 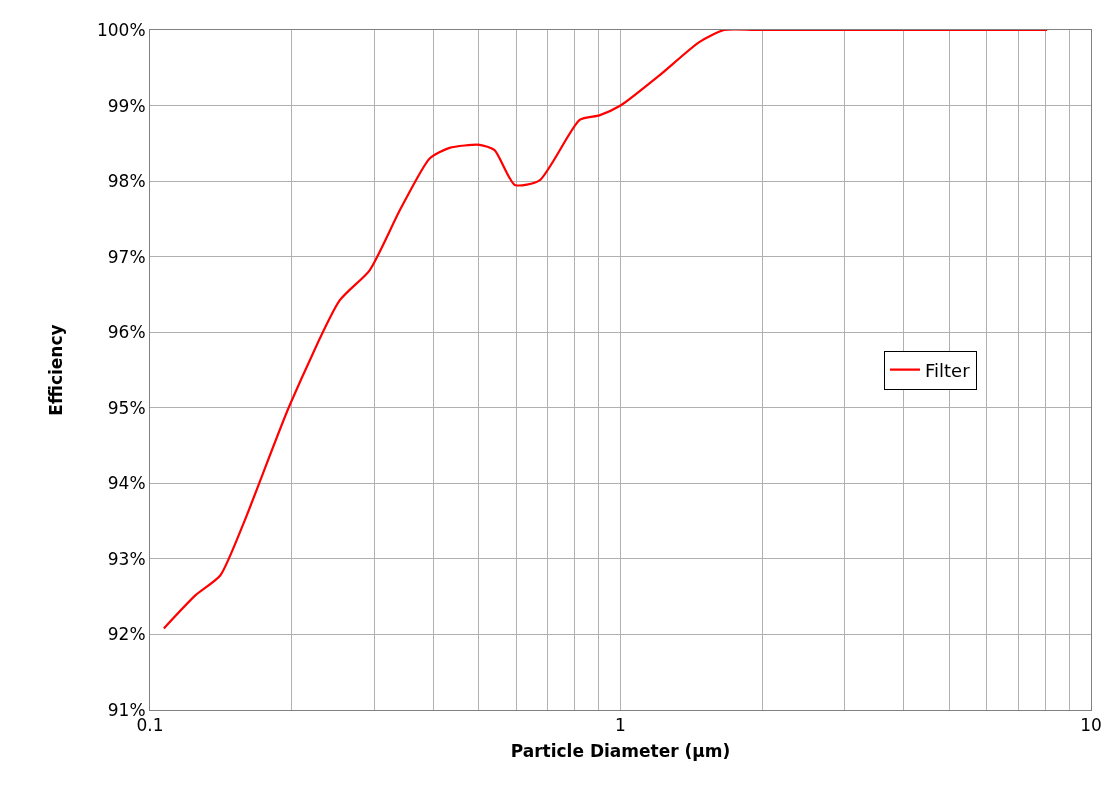 What do you see at coordinates (620, 750) in the screenshot?
I see `x-axis-title: Particle Diameter (µm)` at bounding box center [620, 750].